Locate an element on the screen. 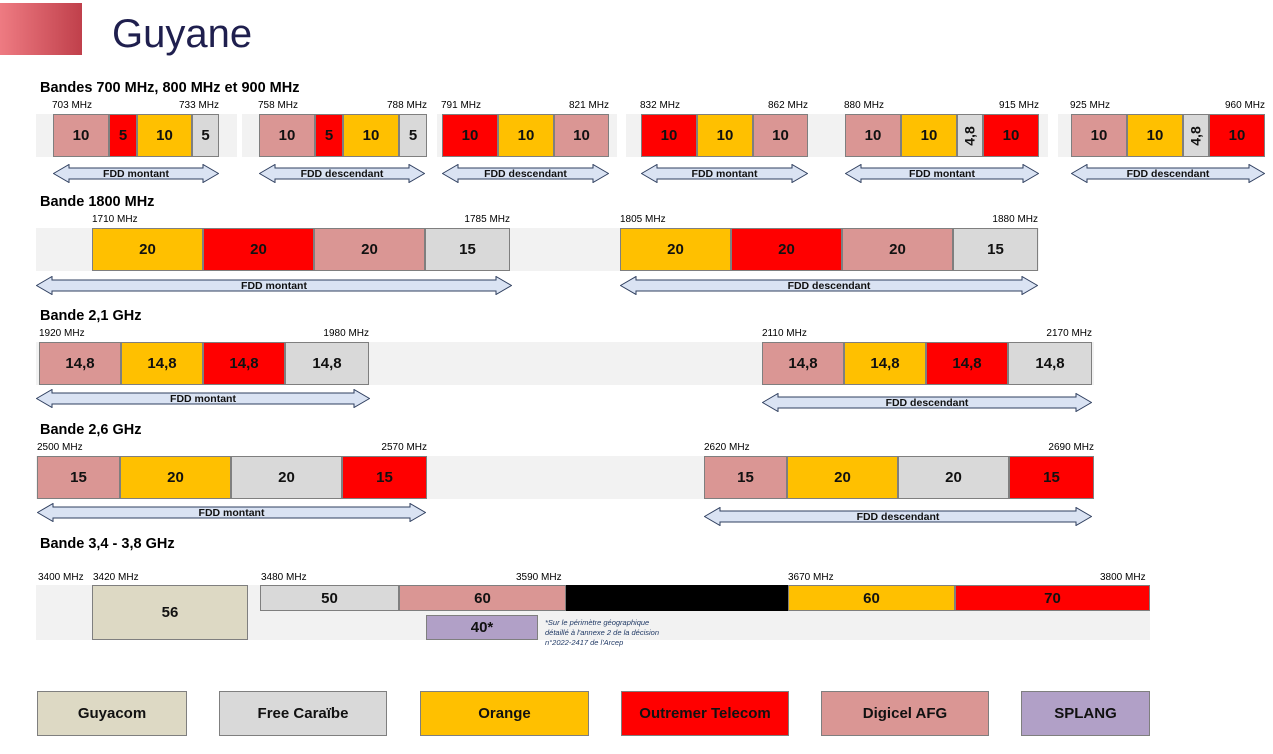  legend-item: Orange is located at coordinates (504, 713).